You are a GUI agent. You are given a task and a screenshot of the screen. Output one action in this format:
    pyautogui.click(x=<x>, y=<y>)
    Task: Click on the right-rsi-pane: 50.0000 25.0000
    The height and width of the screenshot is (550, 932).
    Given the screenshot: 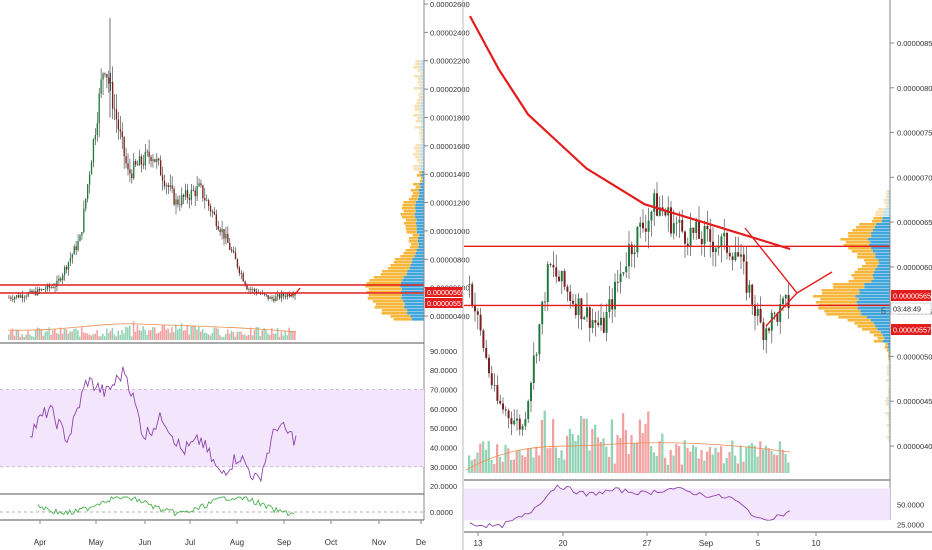 What is the action you would take?
    pyautogui.click(x=694, y=506)
    